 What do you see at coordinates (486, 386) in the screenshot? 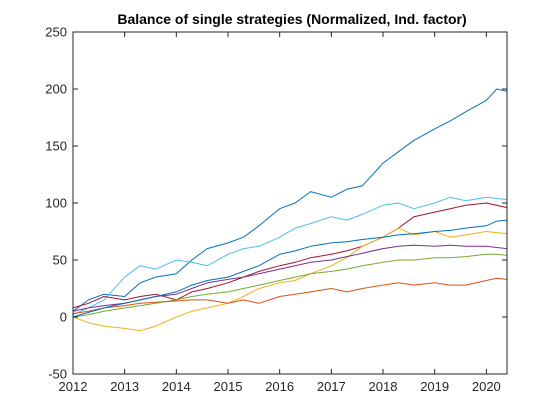
I see `x-tick-label: 2020` at bounding box center [486, 386].